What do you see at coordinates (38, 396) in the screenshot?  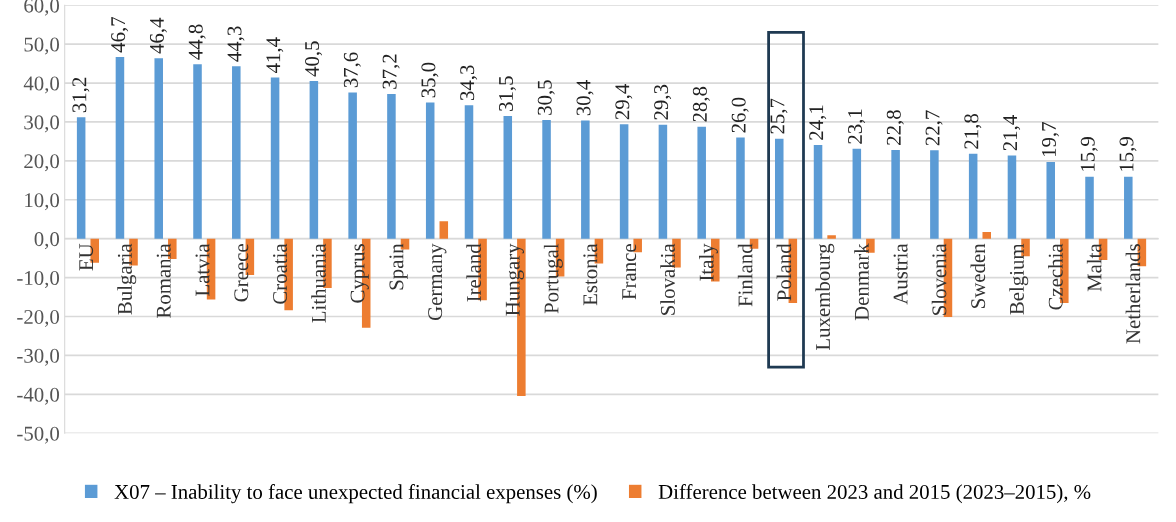 I see `y-tick-label: -40,0` at bounding box center [38, 396].